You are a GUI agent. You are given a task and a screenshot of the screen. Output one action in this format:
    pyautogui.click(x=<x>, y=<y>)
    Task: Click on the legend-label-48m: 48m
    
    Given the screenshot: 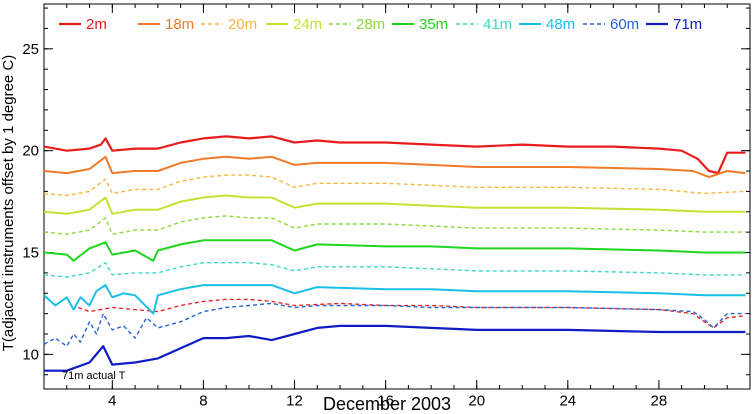 What is the action you would take?
    pyautogui.click(x=560, y=24)
    